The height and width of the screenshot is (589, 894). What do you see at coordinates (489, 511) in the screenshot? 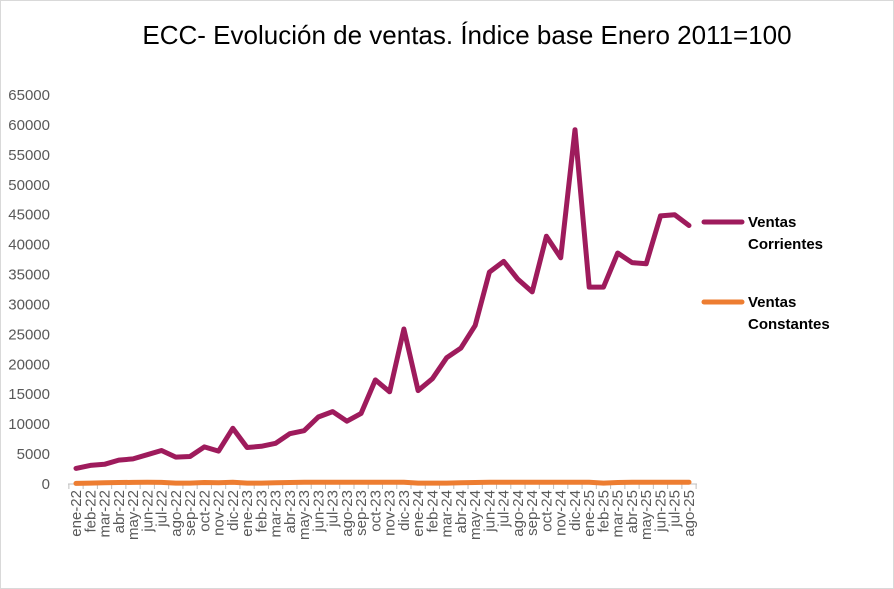
I see `x-tick-label: jun-24` at bounding box center [489, 511].